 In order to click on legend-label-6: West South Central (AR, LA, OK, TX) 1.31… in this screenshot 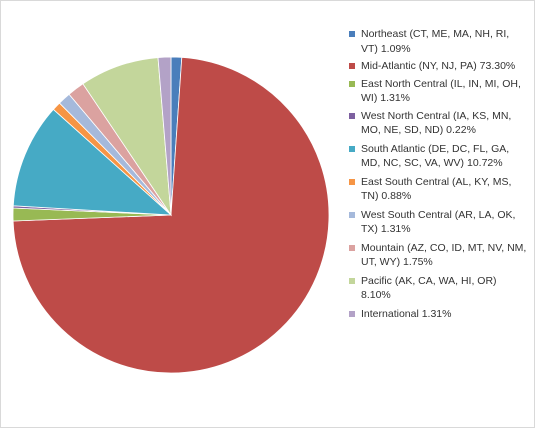, I will do `click(438, 222)`.